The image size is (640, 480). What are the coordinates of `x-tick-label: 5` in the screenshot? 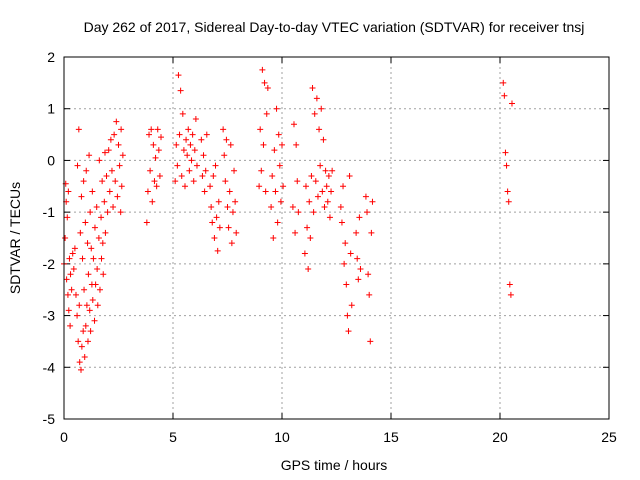 It's located at (173, 437).